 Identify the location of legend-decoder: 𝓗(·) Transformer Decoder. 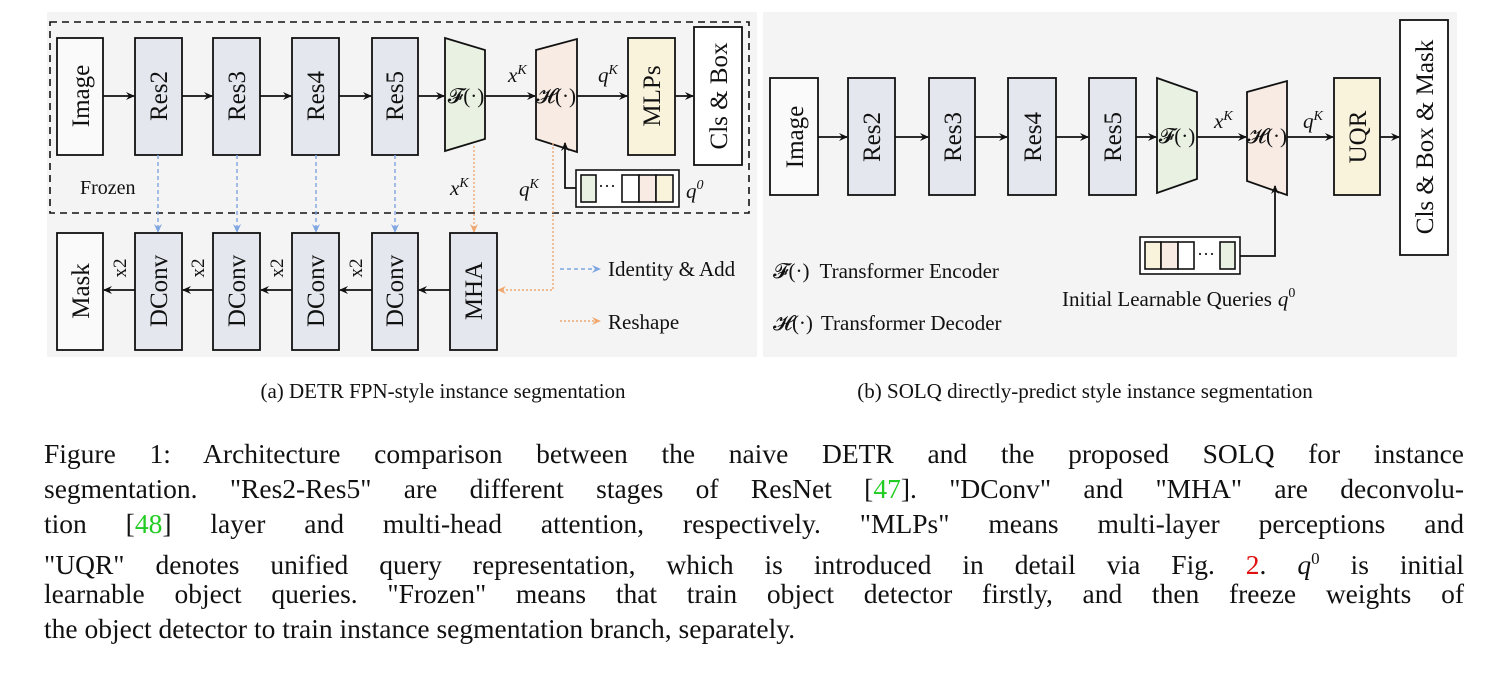
(887, 323).